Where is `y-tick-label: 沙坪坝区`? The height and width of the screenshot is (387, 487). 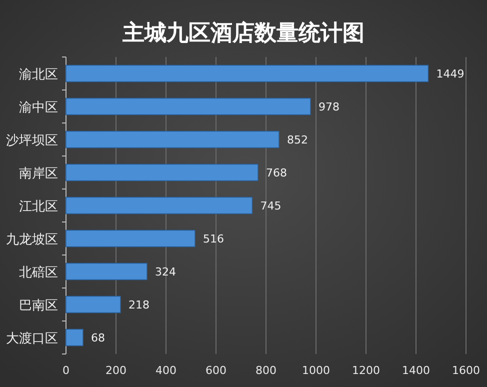
y-tick-label: 沙坪坝区 is located at coordinates (32, 141).